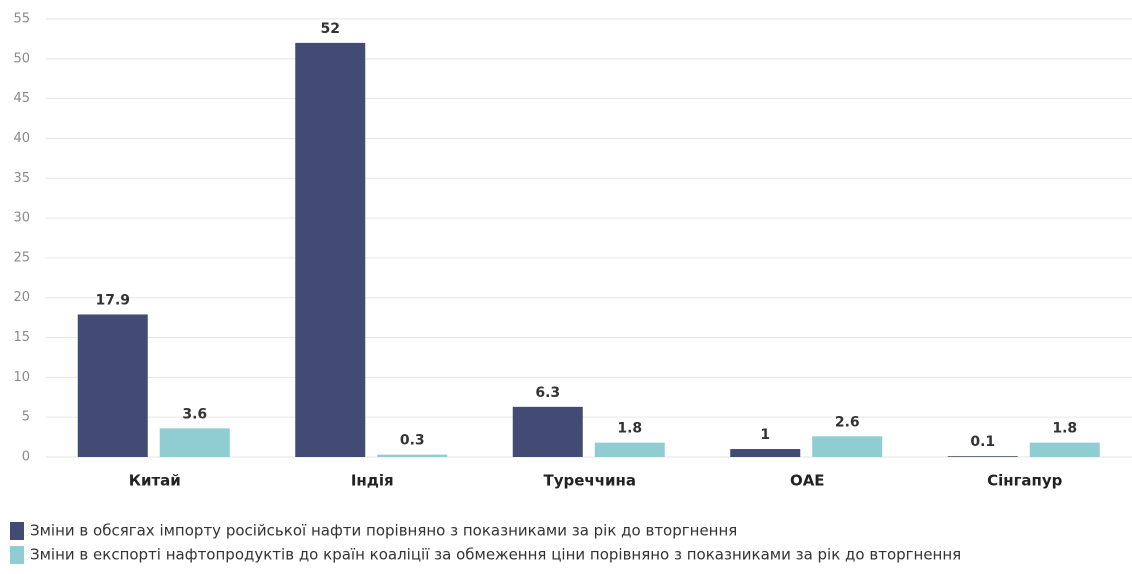 This screenshot has width=1132, height=574. Describe the element at coordinates (547, 393) in the screenshot. I see `value-label: 6.3` at that location.